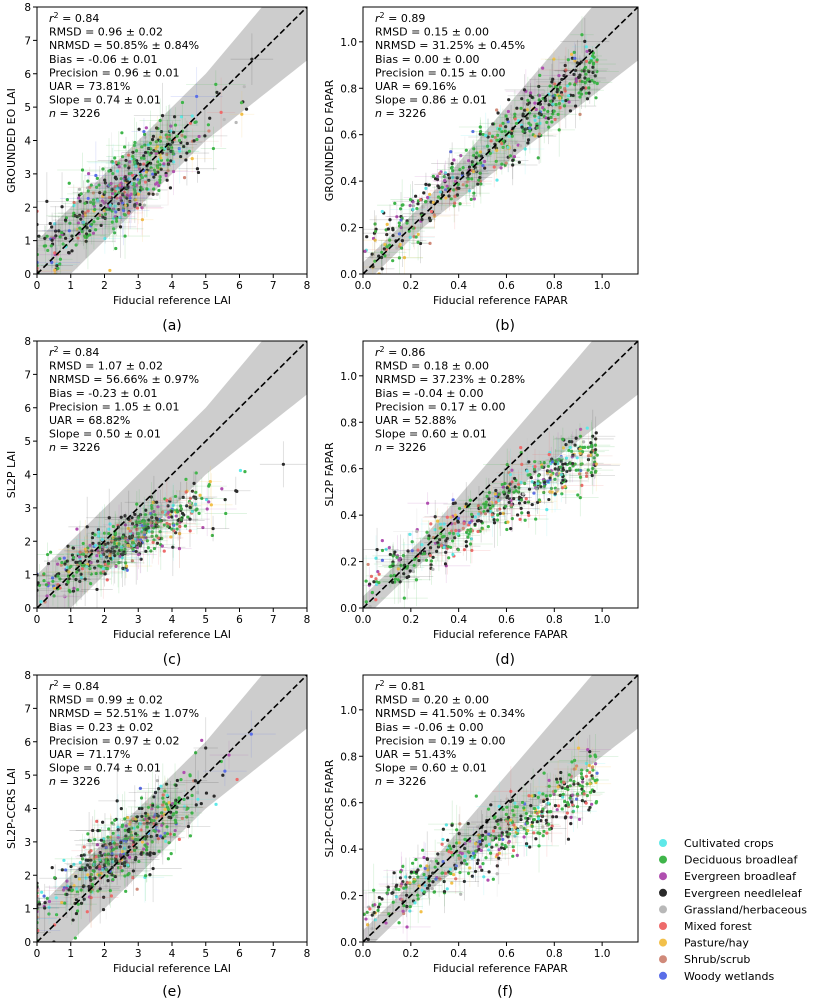  Describe the element at coordinates (429, 393) in the screenshot. I see `stat-bias: Bias = -0.04 ± 0.00` at that location.